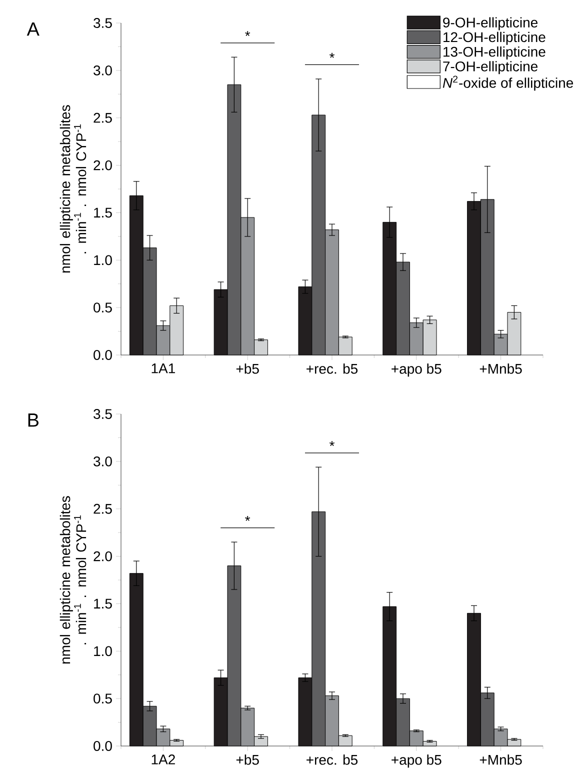  I want to click on legend-label: 13-OH-ellipticine, so click(495, 53).